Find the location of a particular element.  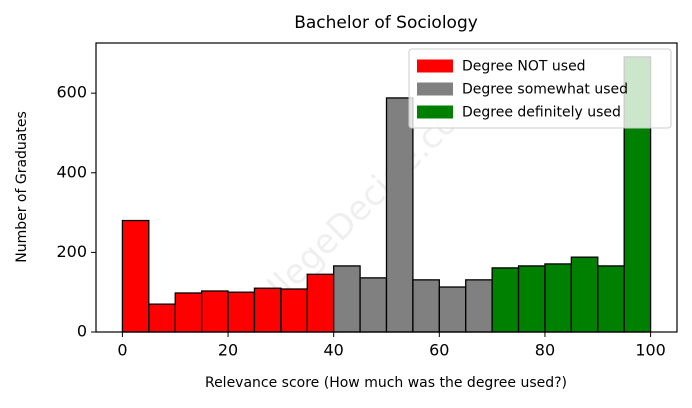

x-tick-label: 100 is located at coordinates (650, 350).